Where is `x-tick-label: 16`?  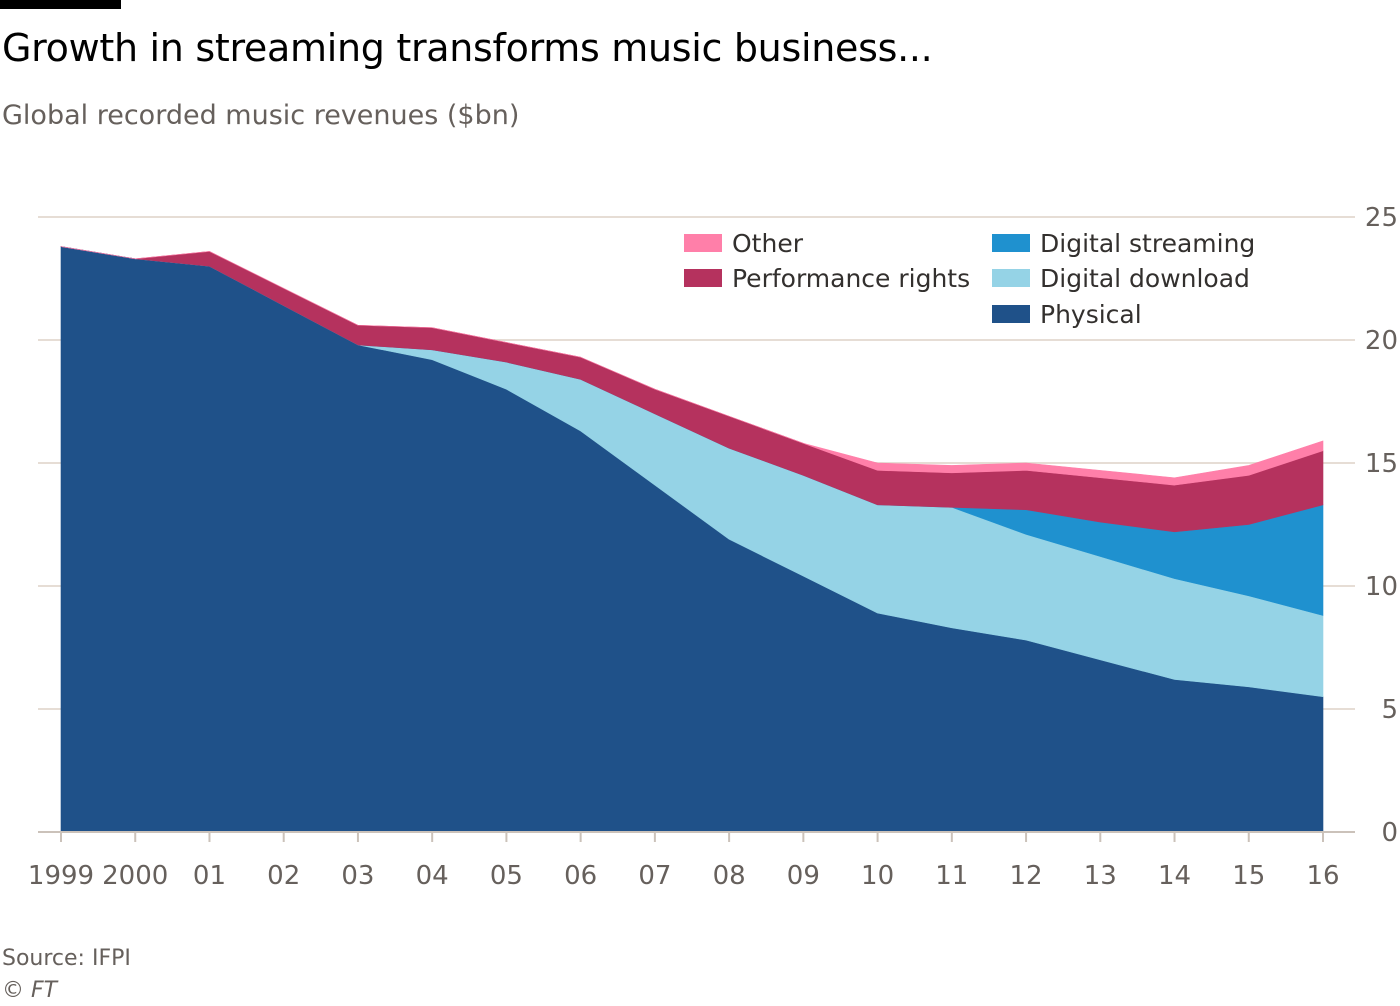
x-tick-label: 16 is located at coordinates (1322, 876).